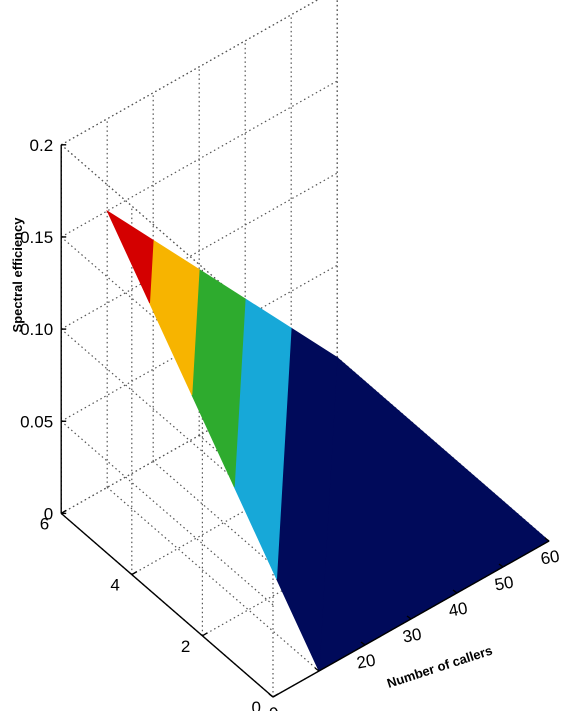 Image resolution: width=561 pixels, height=711 pixels. Describe the element at coordinates (36, 329) in the screenshot. I see `z-tick-label: 0.10` at that location.